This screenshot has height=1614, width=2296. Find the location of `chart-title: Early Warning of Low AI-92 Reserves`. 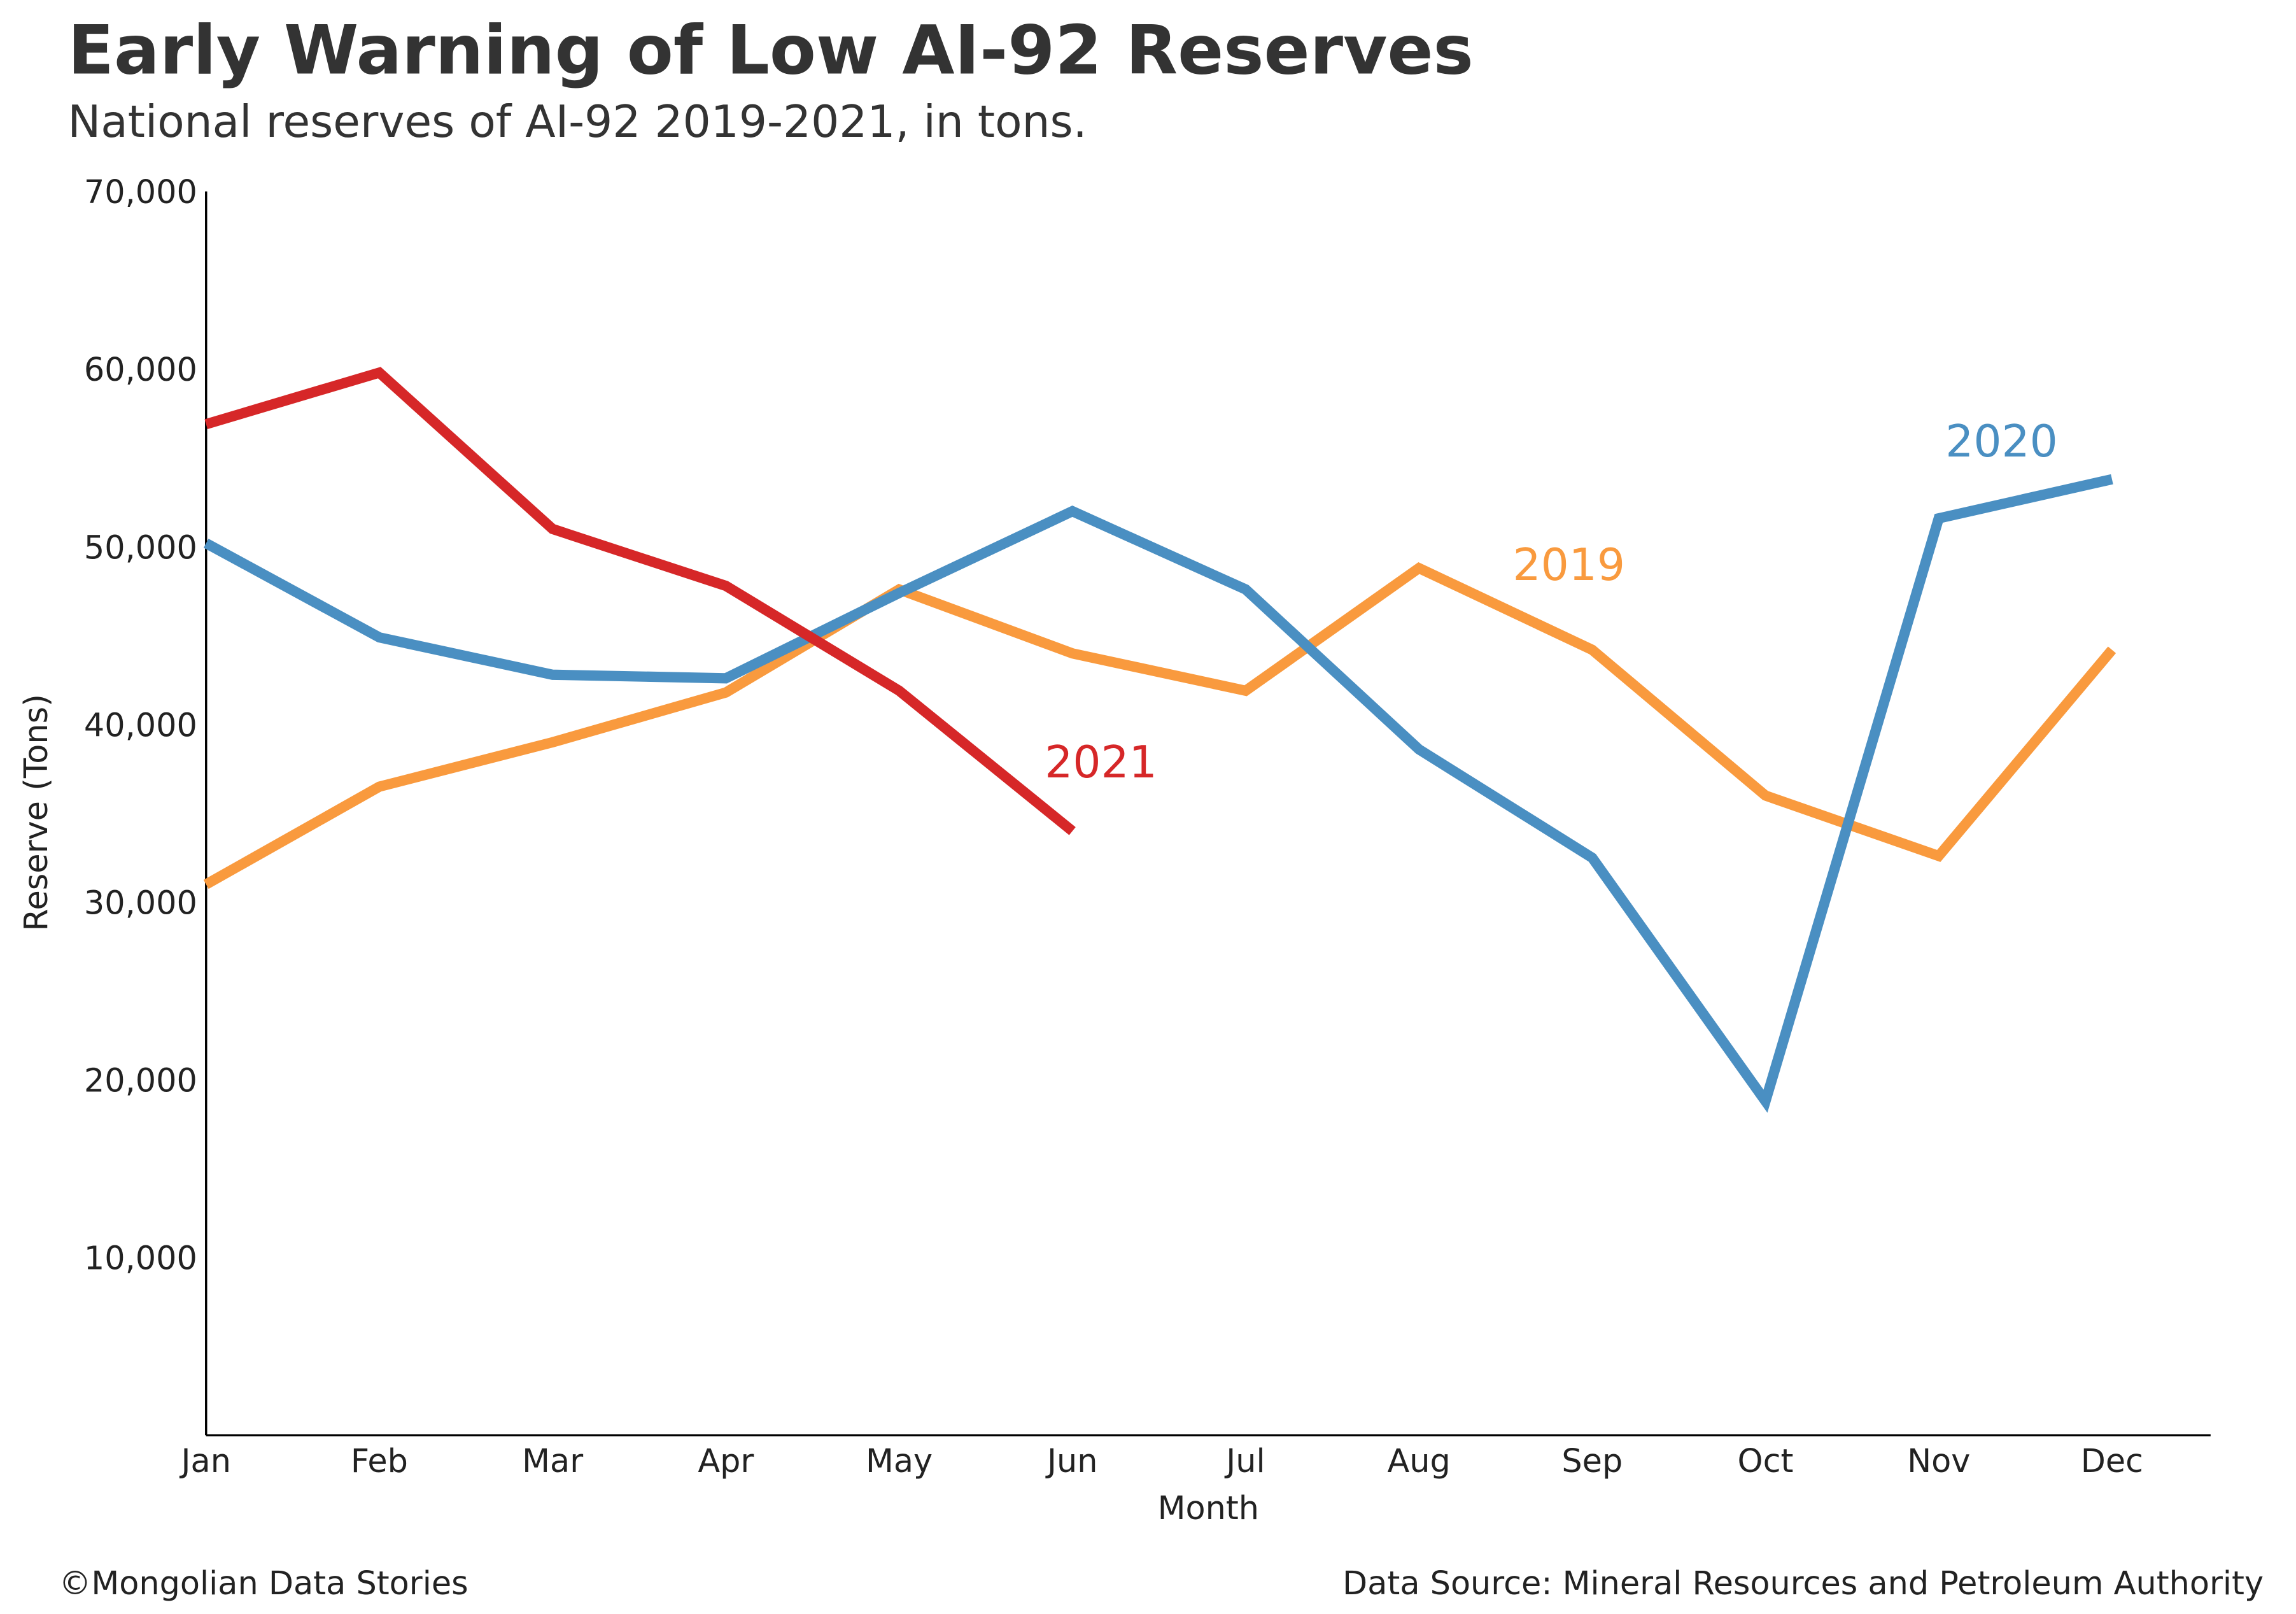

chart-title: Early Warning of Low AI-92 Reserves is located at coordinates (770, 50).